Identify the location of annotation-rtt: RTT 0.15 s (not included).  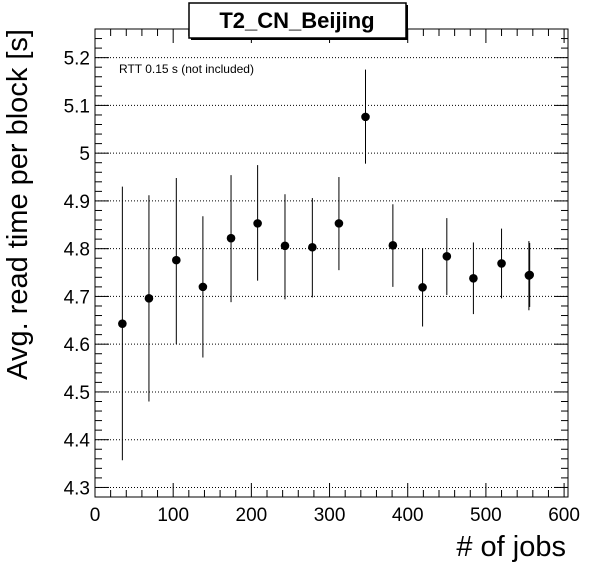
(186, 69).